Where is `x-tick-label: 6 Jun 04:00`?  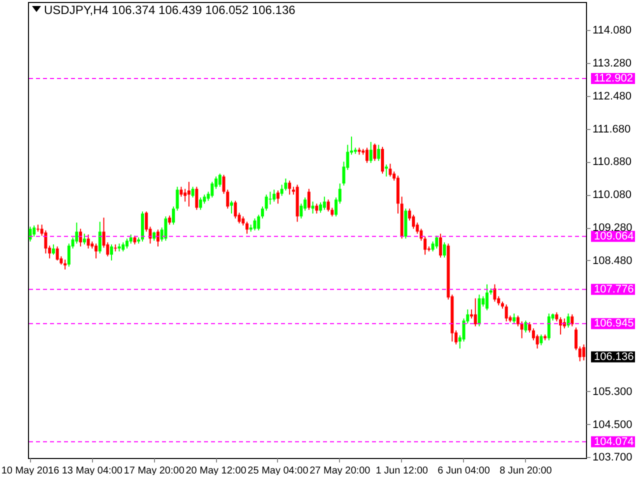
x-tick-label: 6 Jun 04:00 is located at coordinates (464, 471).